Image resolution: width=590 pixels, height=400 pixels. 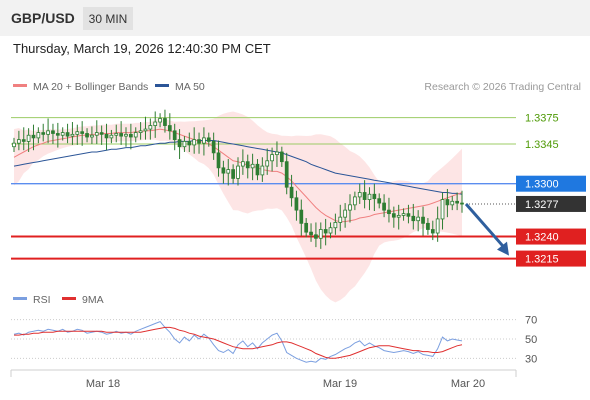 I want to click on rsi-tick-label: 50, so click(x=531, y=340).